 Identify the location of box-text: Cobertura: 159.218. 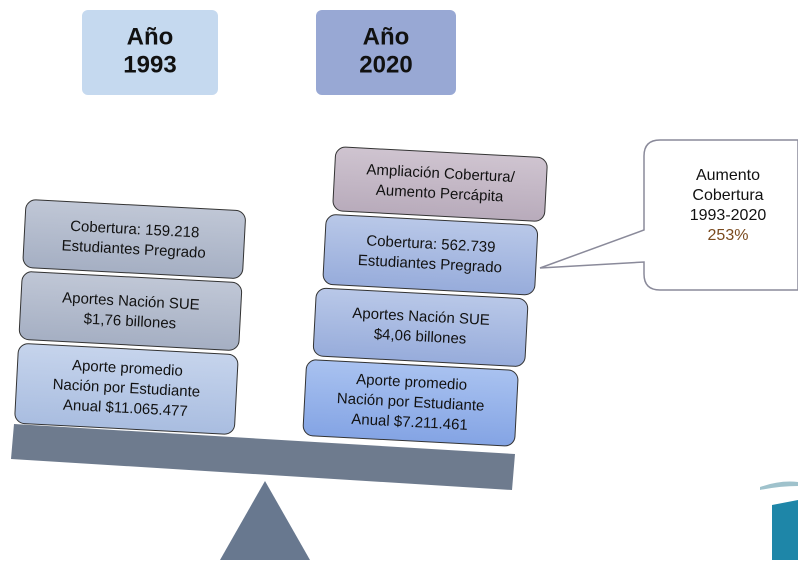
(135, 230).